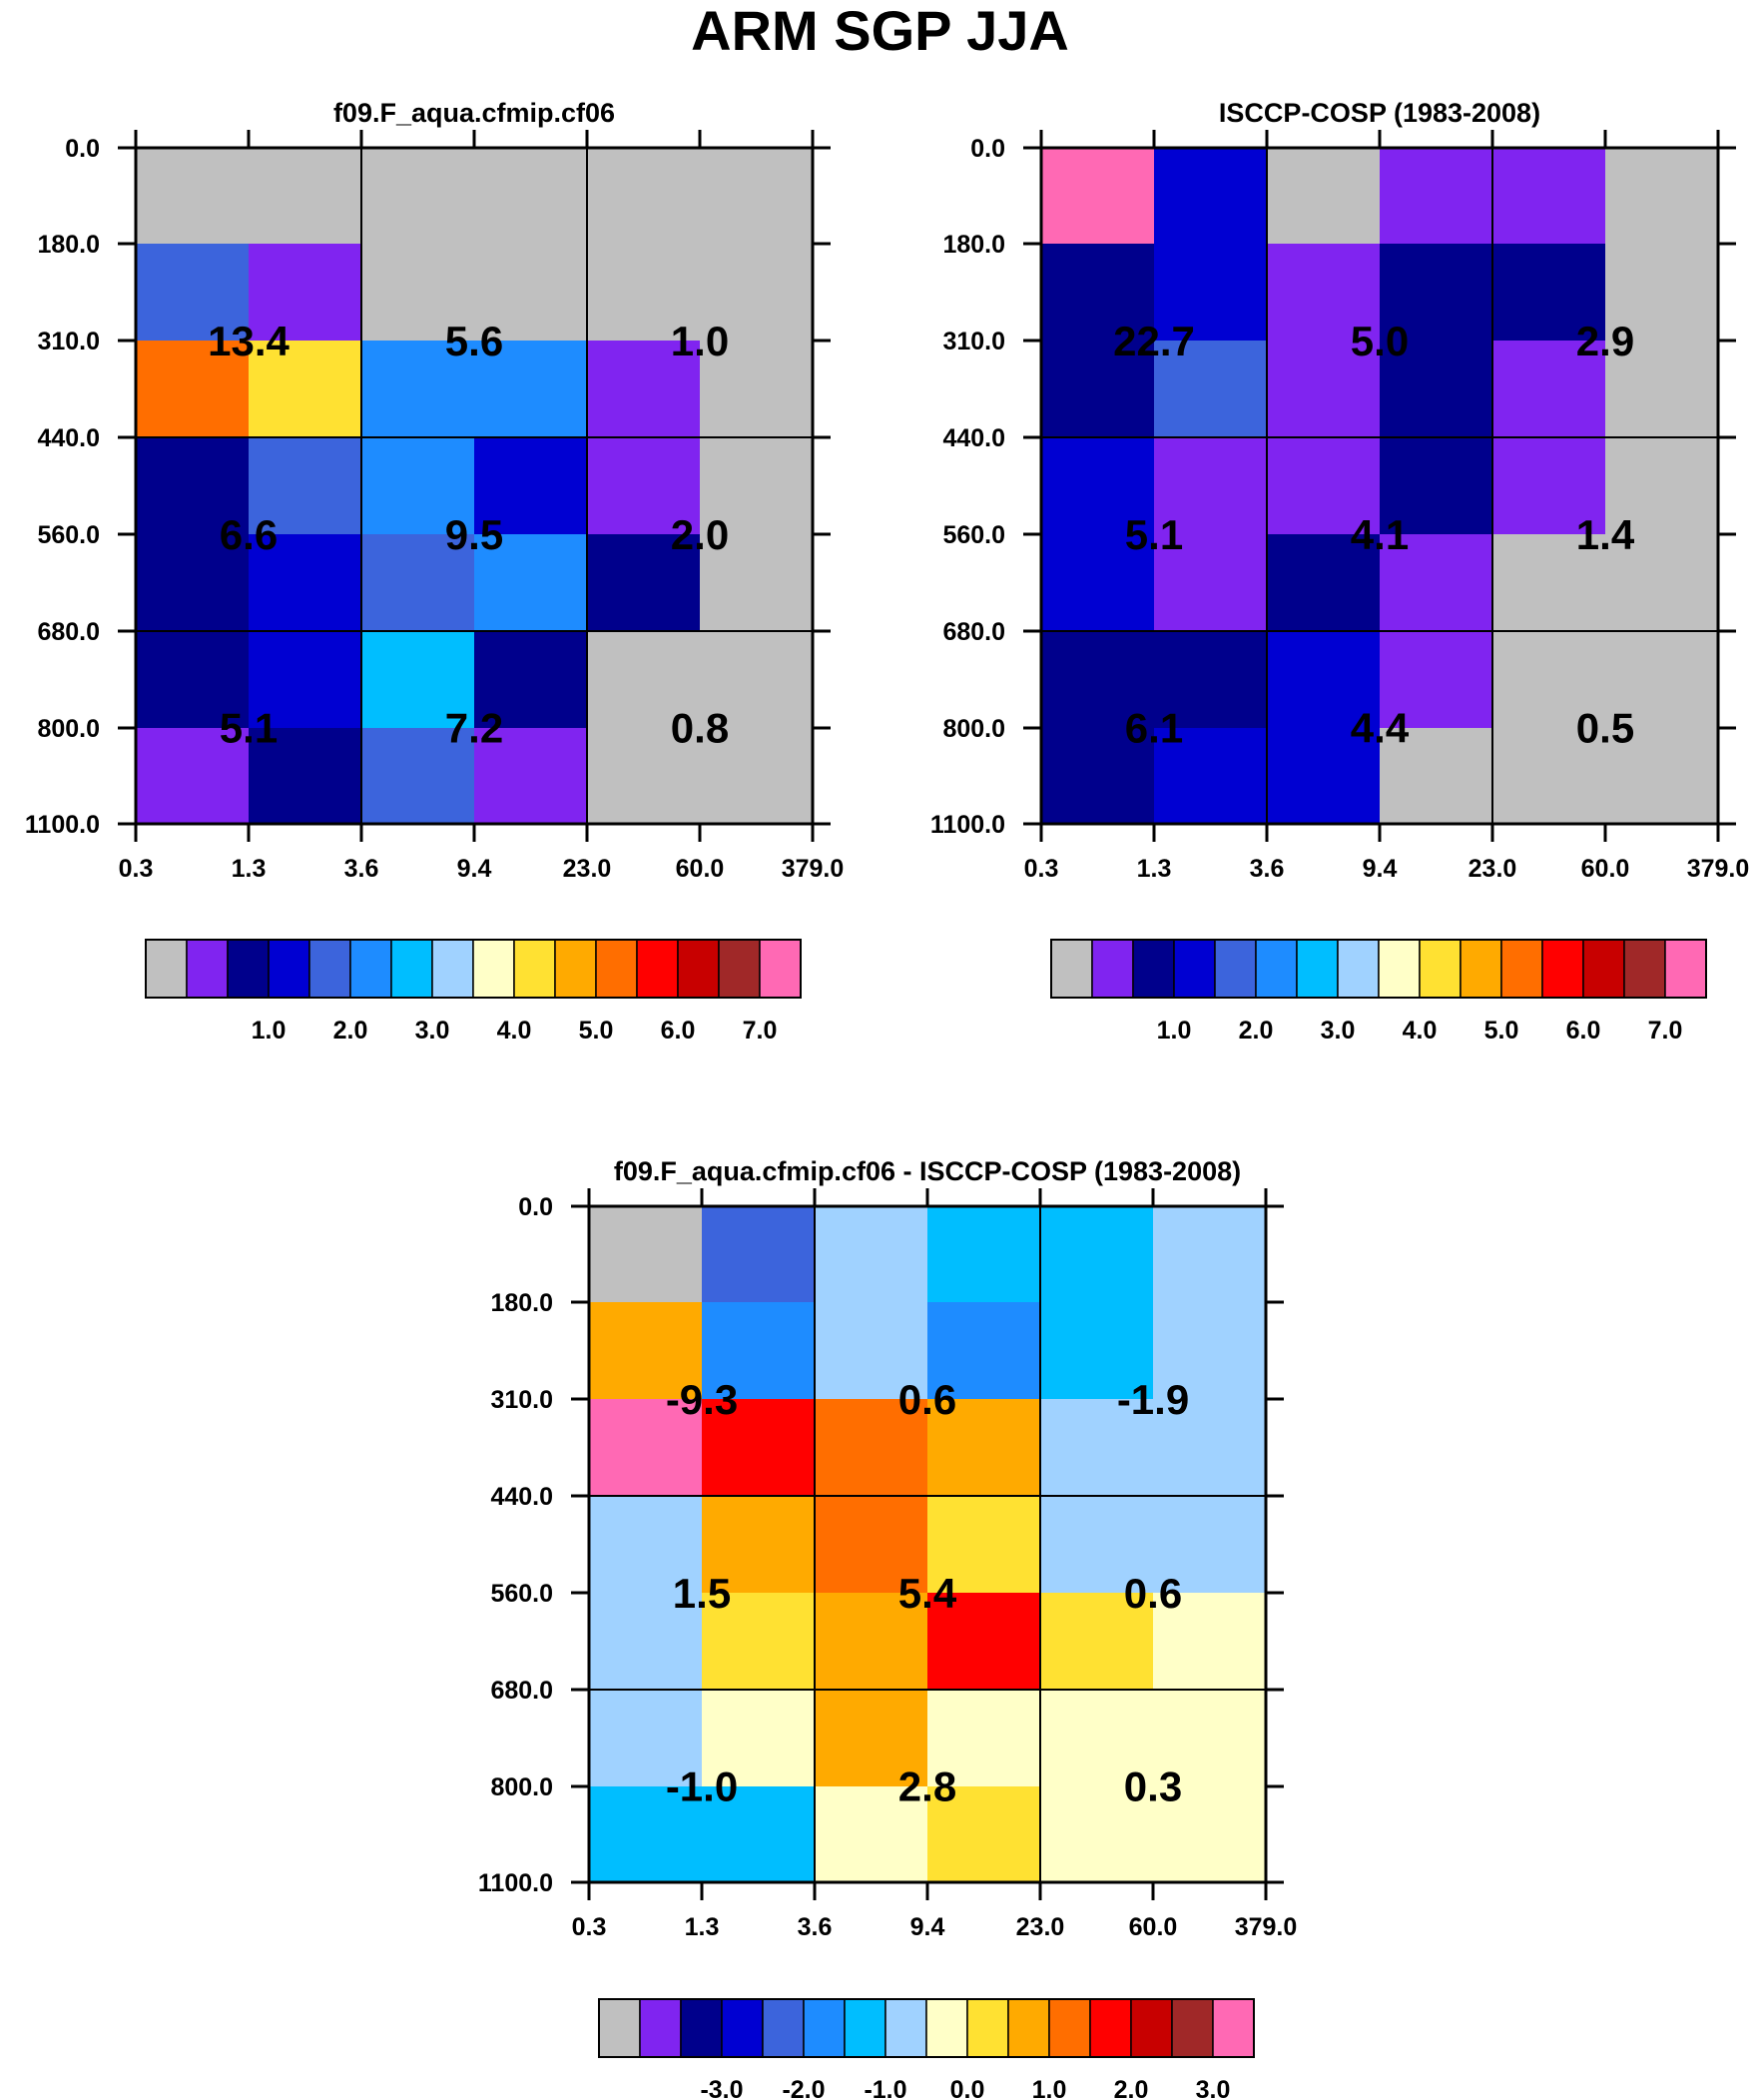 This screenshot has width=1760, height=2100. What do you see at coordinates (1154, 728) in the screenshot?
I see `block-value-label: 6.1` at bounding box center [1154, 728].